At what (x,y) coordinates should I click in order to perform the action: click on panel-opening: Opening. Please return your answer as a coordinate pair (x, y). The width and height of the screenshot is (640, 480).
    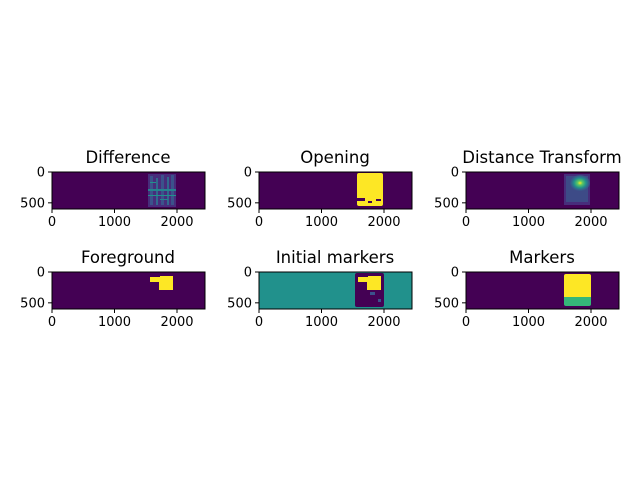
    Looking at the image, I should click on (335, 179).